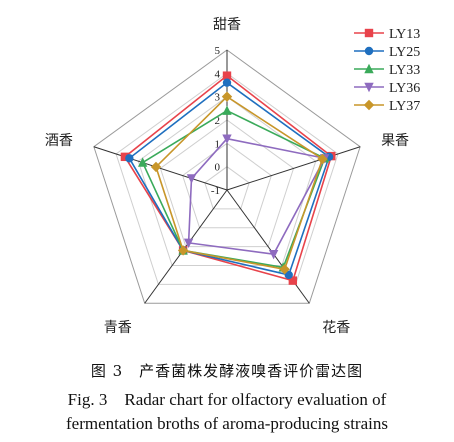  Describe the element at coordinates (404, 34) in the screenshot. I see `legend-label: LY13` at that location.